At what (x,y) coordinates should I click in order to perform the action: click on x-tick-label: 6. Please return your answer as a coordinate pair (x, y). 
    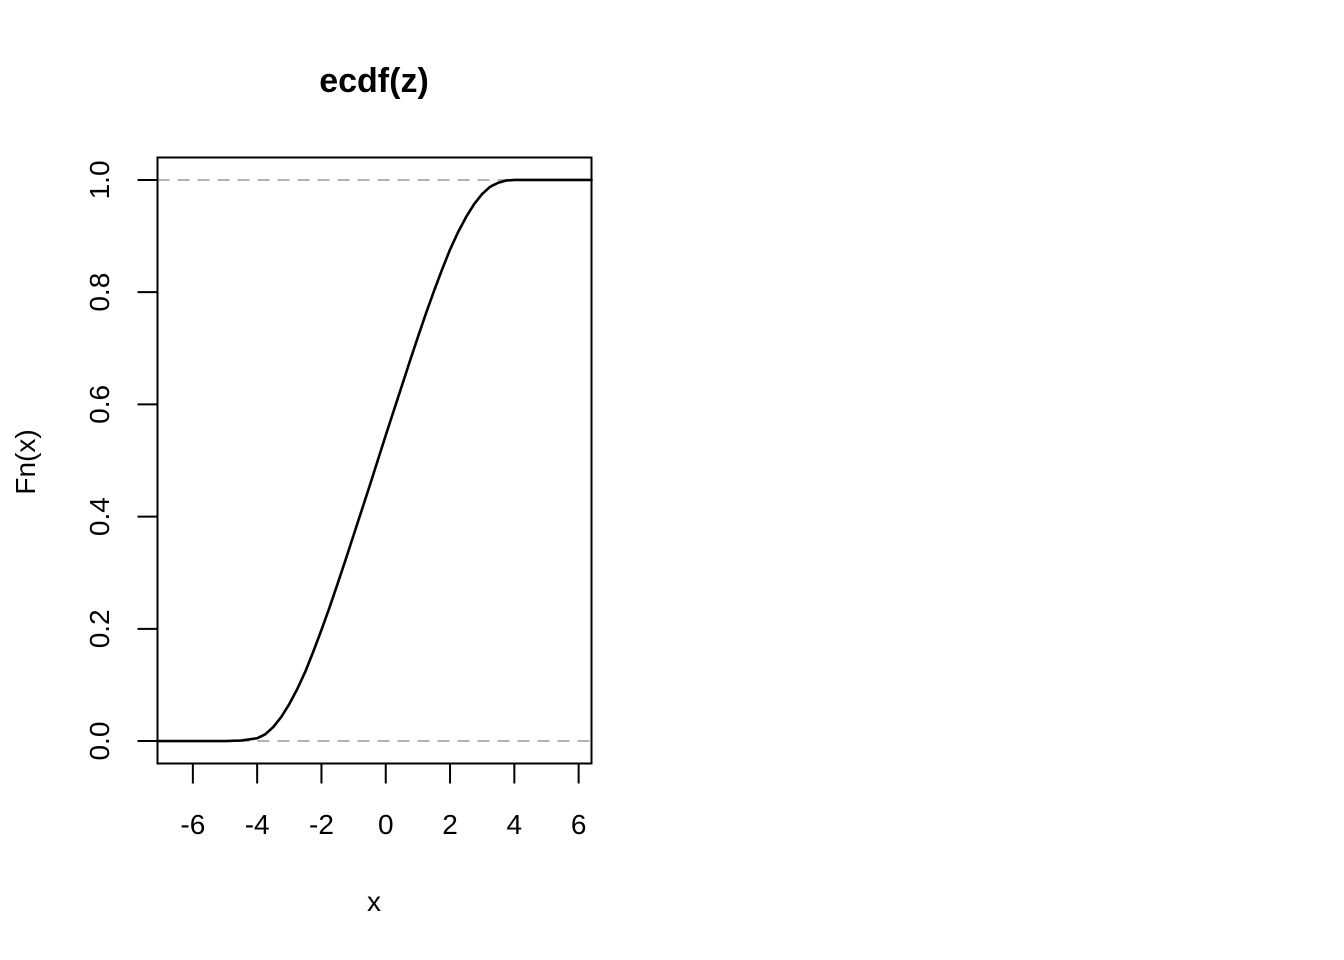
    Looking at the image, I should click on (579, 824).